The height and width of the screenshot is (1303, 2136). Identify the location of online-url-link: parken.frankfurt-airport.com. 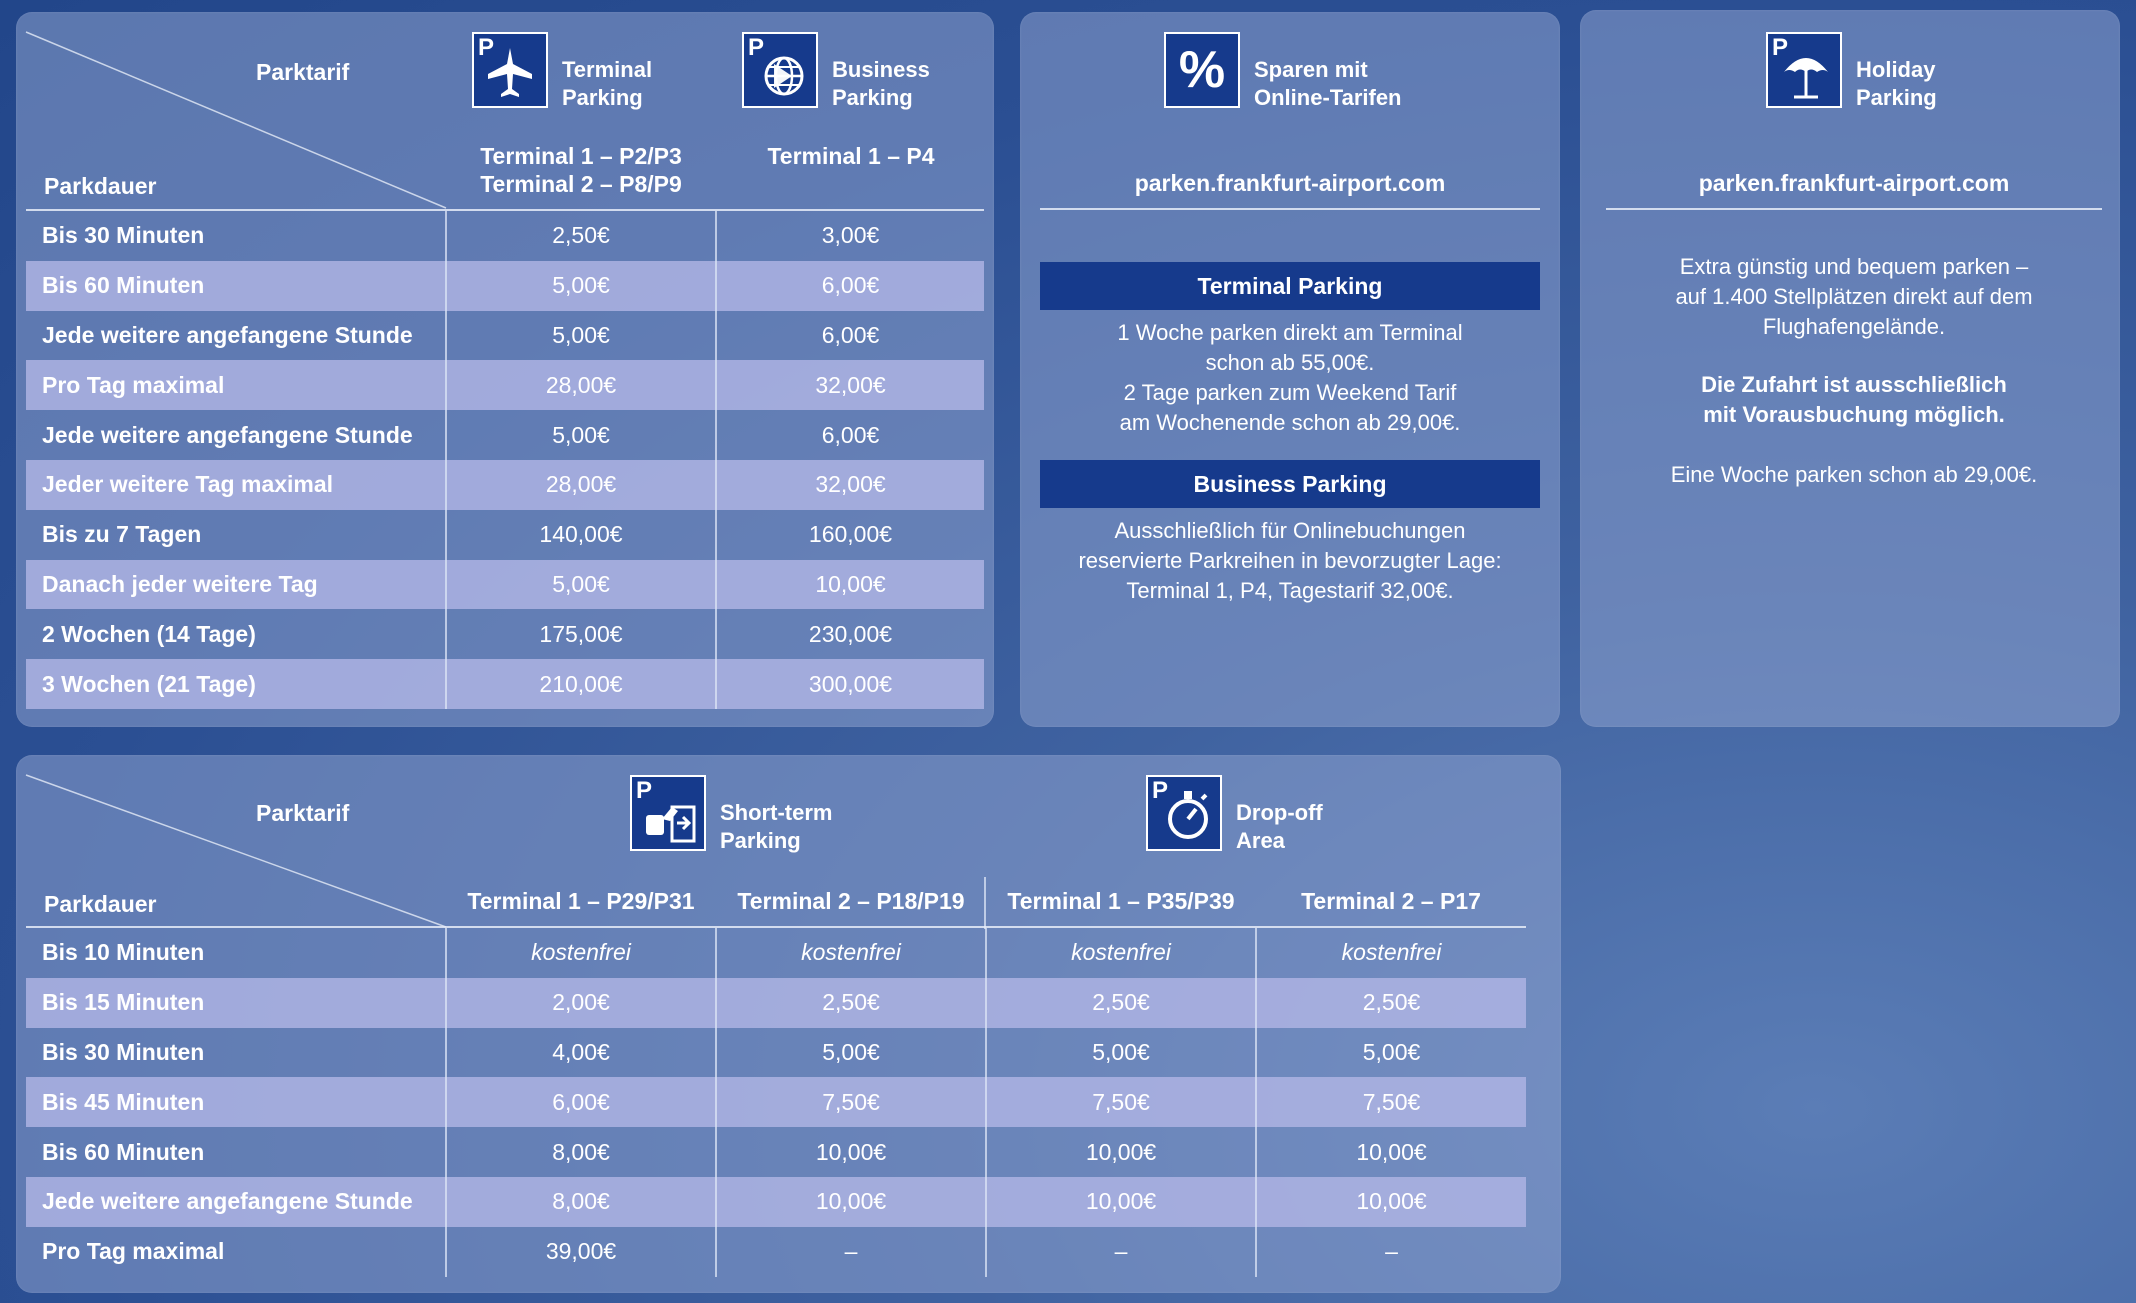
(1290, 183).